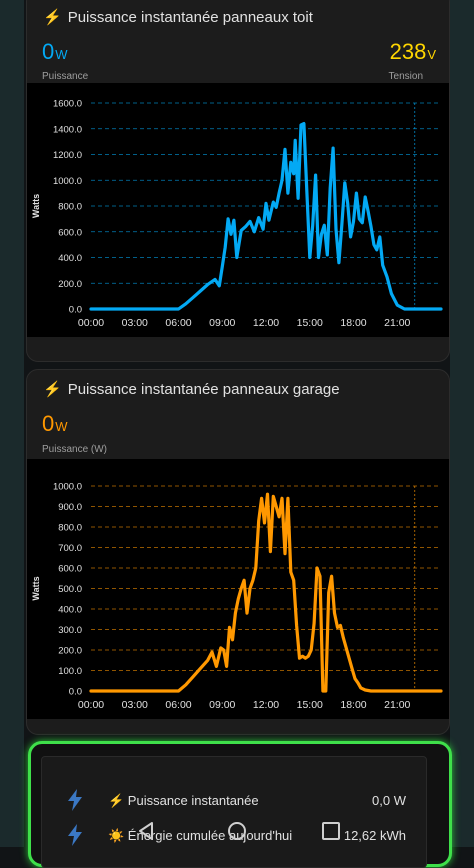  Describe the element at coordinates (70, 507) in the screenshot. I see `y-tick-label: 900.0` at that location.